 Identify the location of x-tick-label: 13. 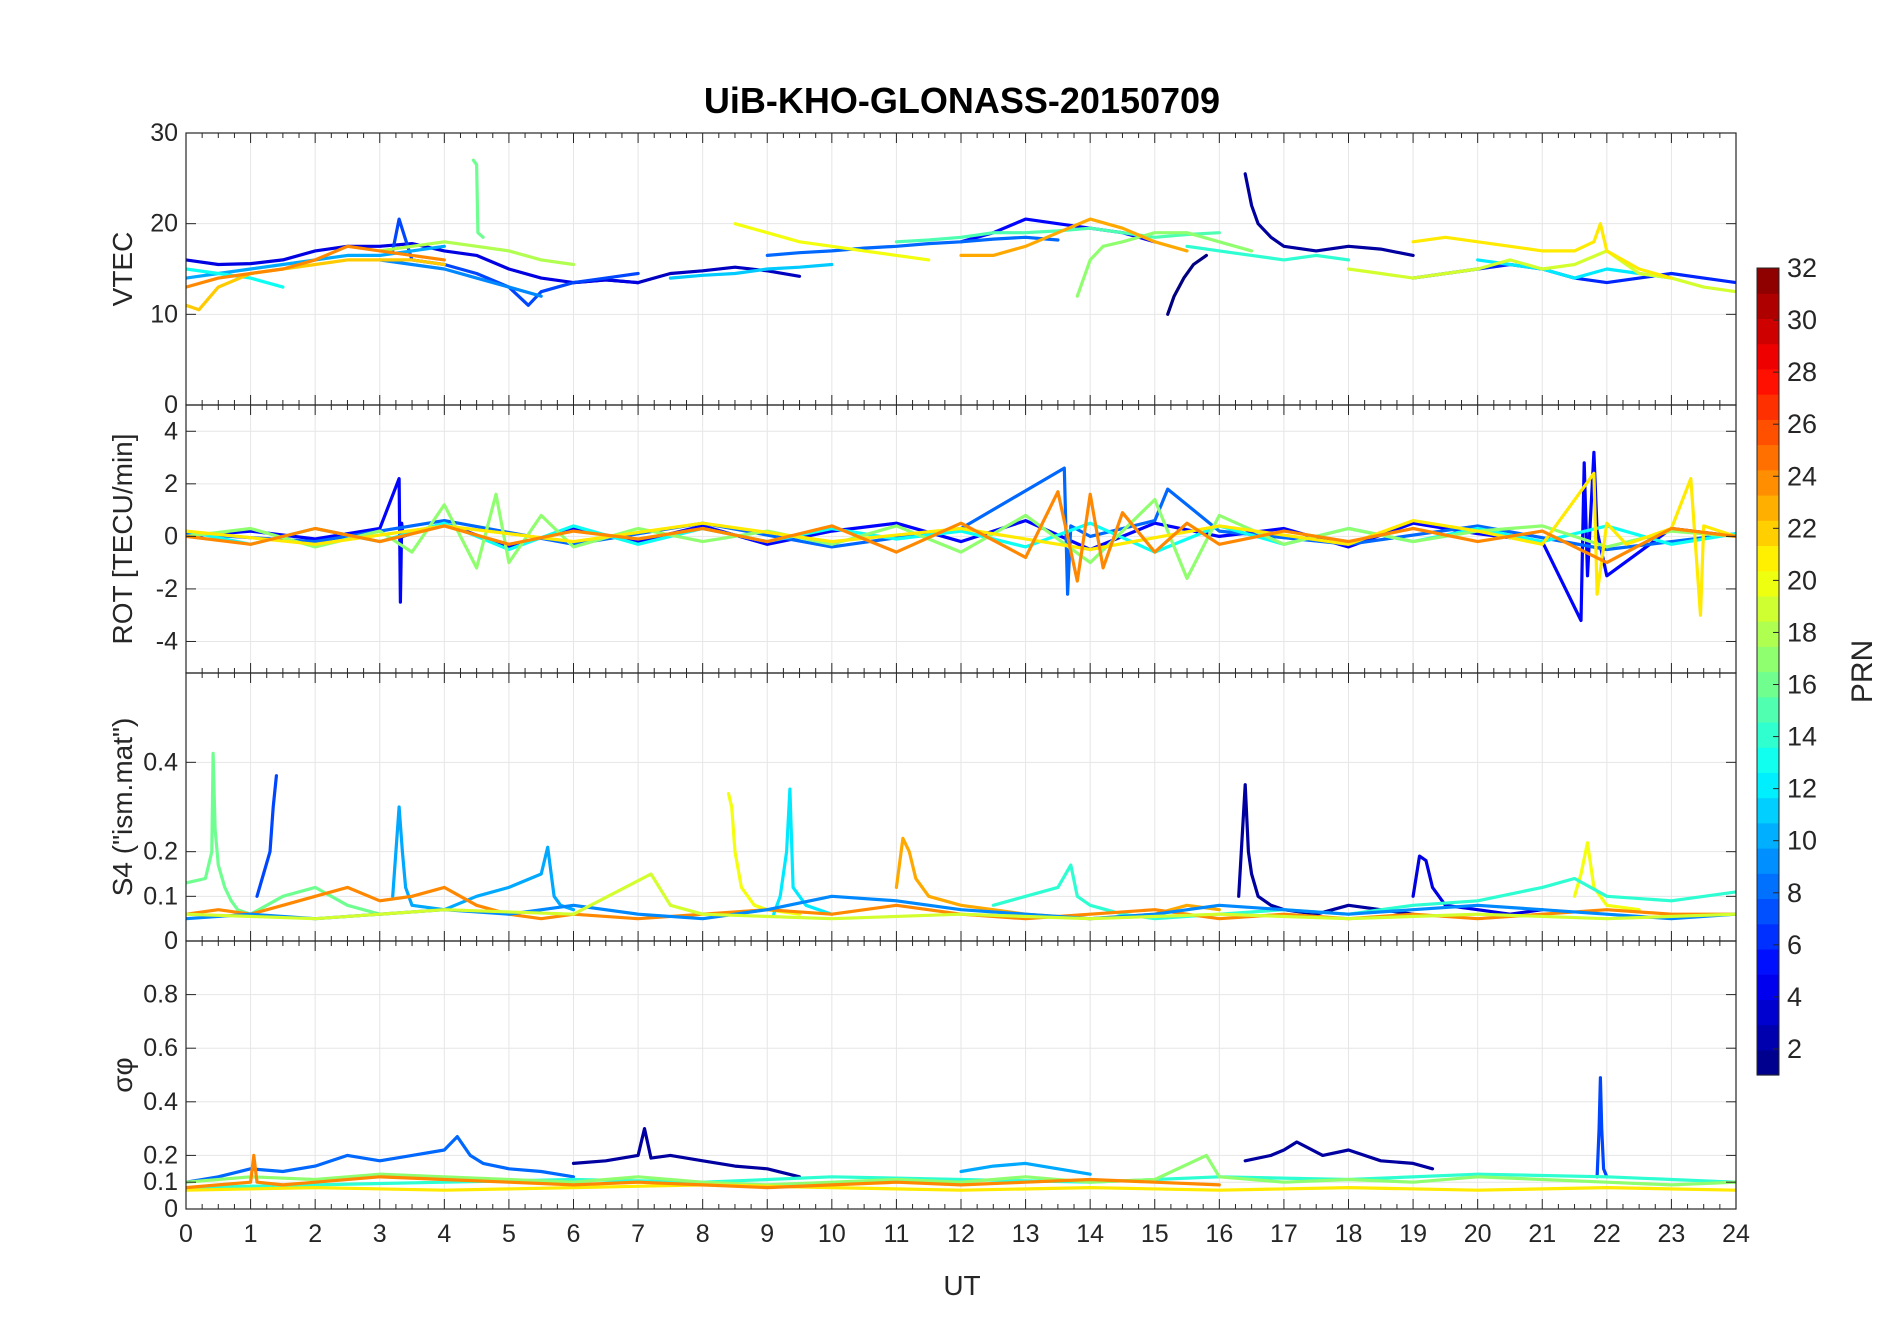
(1026, 1234).